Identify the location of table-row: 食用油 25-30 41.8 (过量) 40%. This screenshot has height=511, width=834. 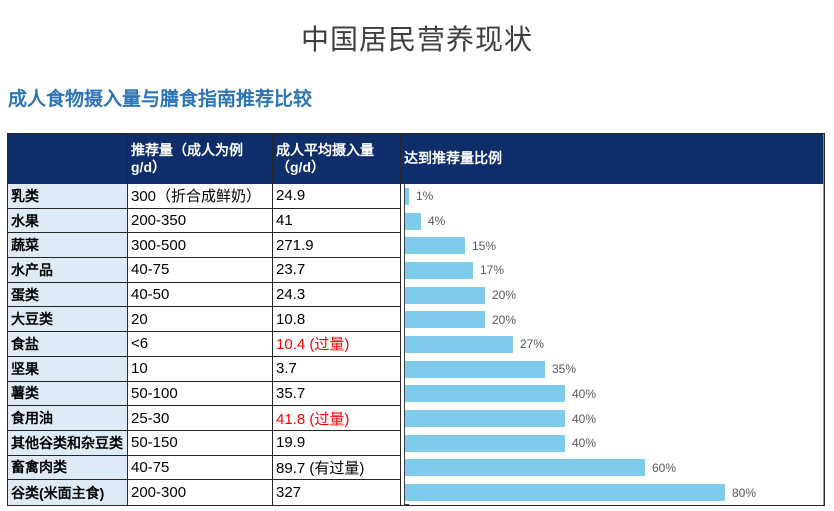
(416, 418).